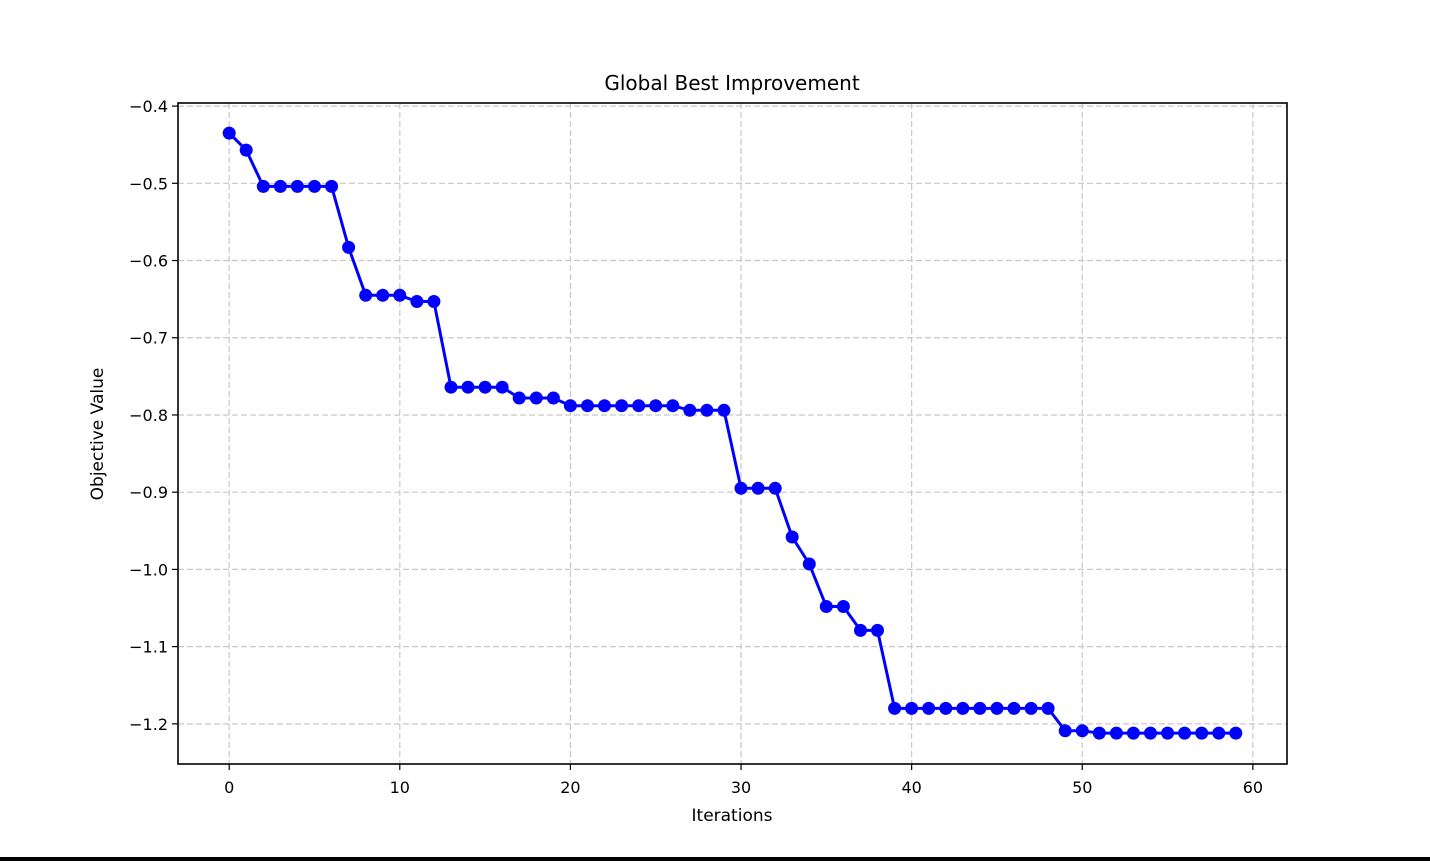 This screenshot has width=1430, height=865. I want to click on y-tick-label: −0.6, so click(148, 261).